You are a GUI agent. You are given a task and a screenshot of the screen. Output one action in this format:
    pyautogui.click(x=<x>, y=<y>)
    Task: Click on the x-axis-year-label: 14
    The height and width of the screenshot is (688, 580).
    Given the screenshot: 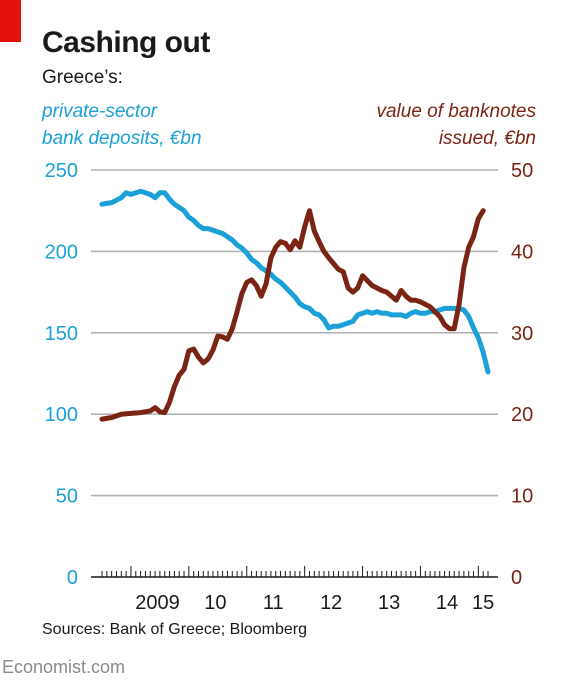 What is the action you would take?
    pyautogui.click(x=447, y=603)
    